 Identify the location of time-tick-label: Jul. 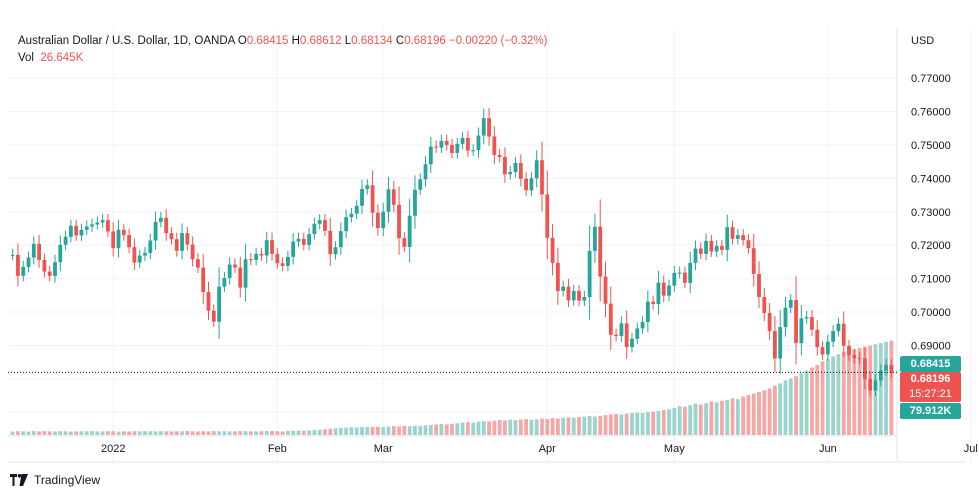
(971, 449).